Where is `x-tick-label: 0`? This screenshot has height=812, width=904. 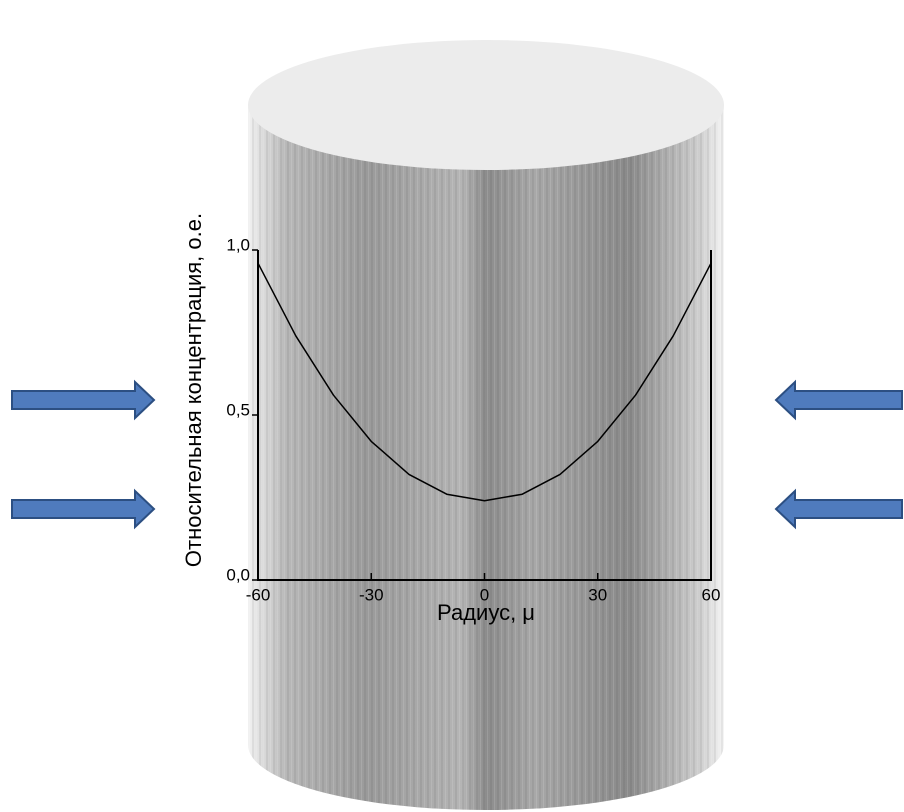 x-tick-label: 0 is located at coordinates (484, 594).